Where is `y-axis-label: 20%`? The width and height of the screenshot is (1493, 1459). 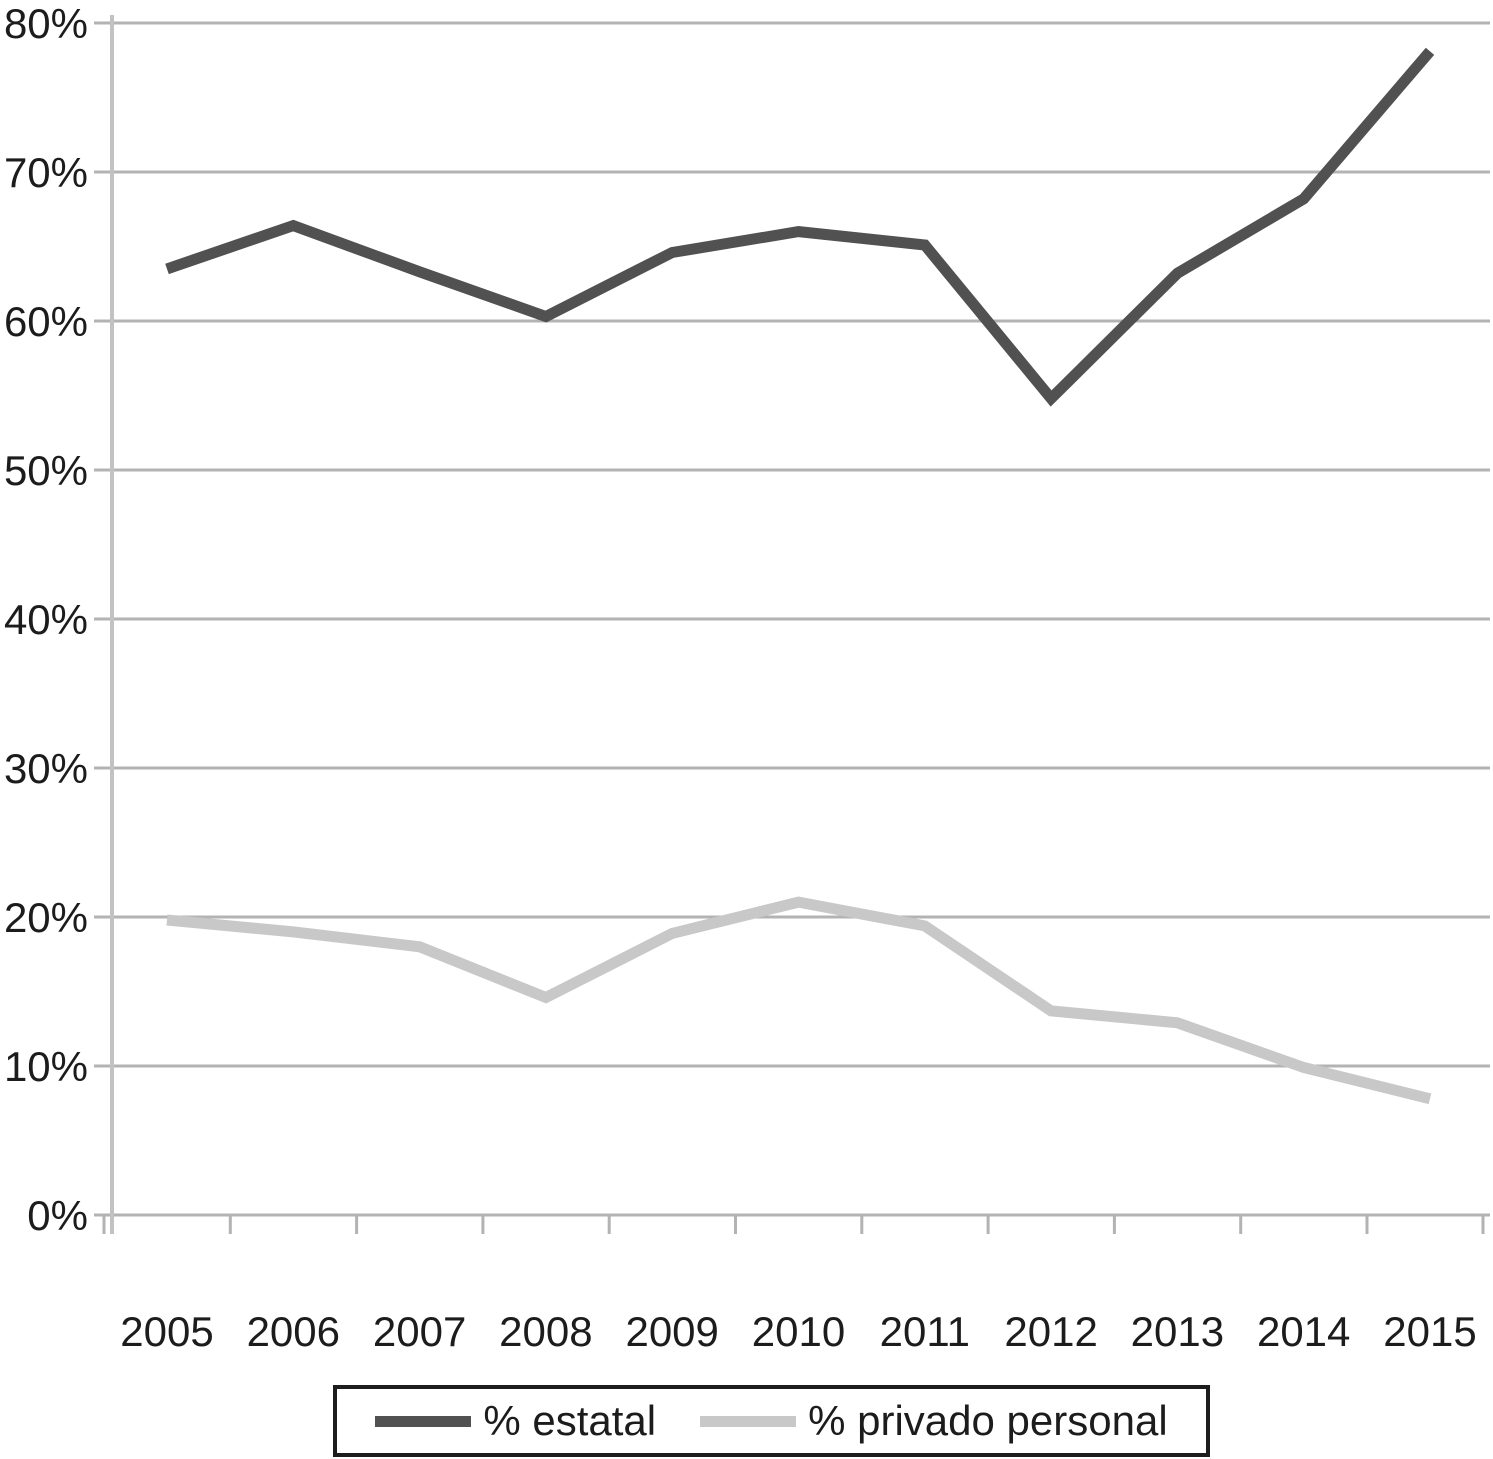 y-axis-label: 20% is located at coordinates (46, 917).